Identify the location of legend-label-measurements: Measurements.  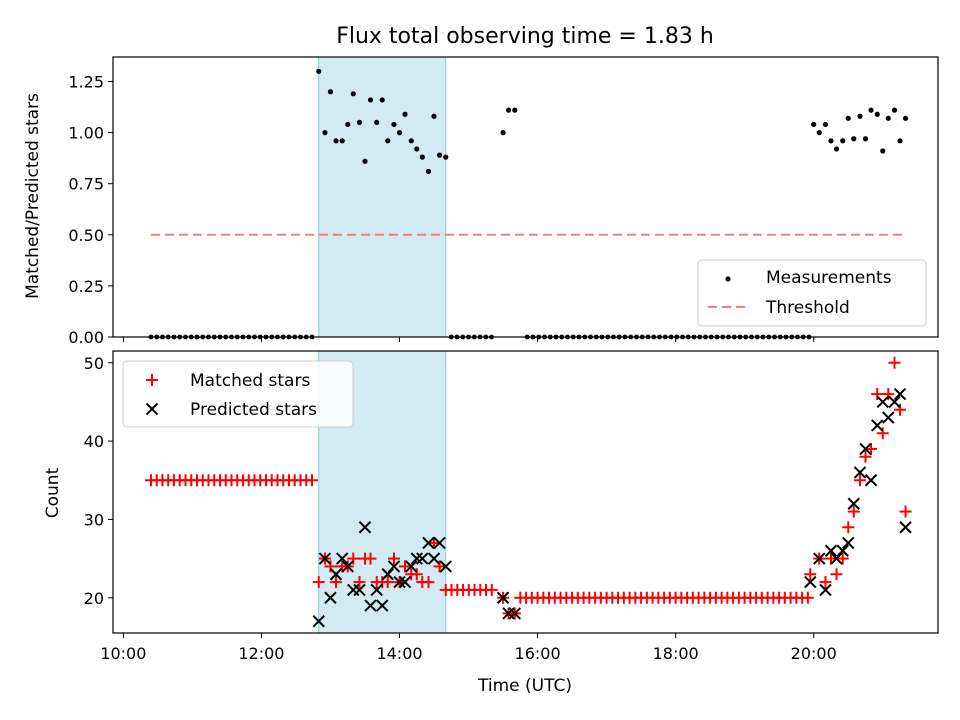
(829, 278).